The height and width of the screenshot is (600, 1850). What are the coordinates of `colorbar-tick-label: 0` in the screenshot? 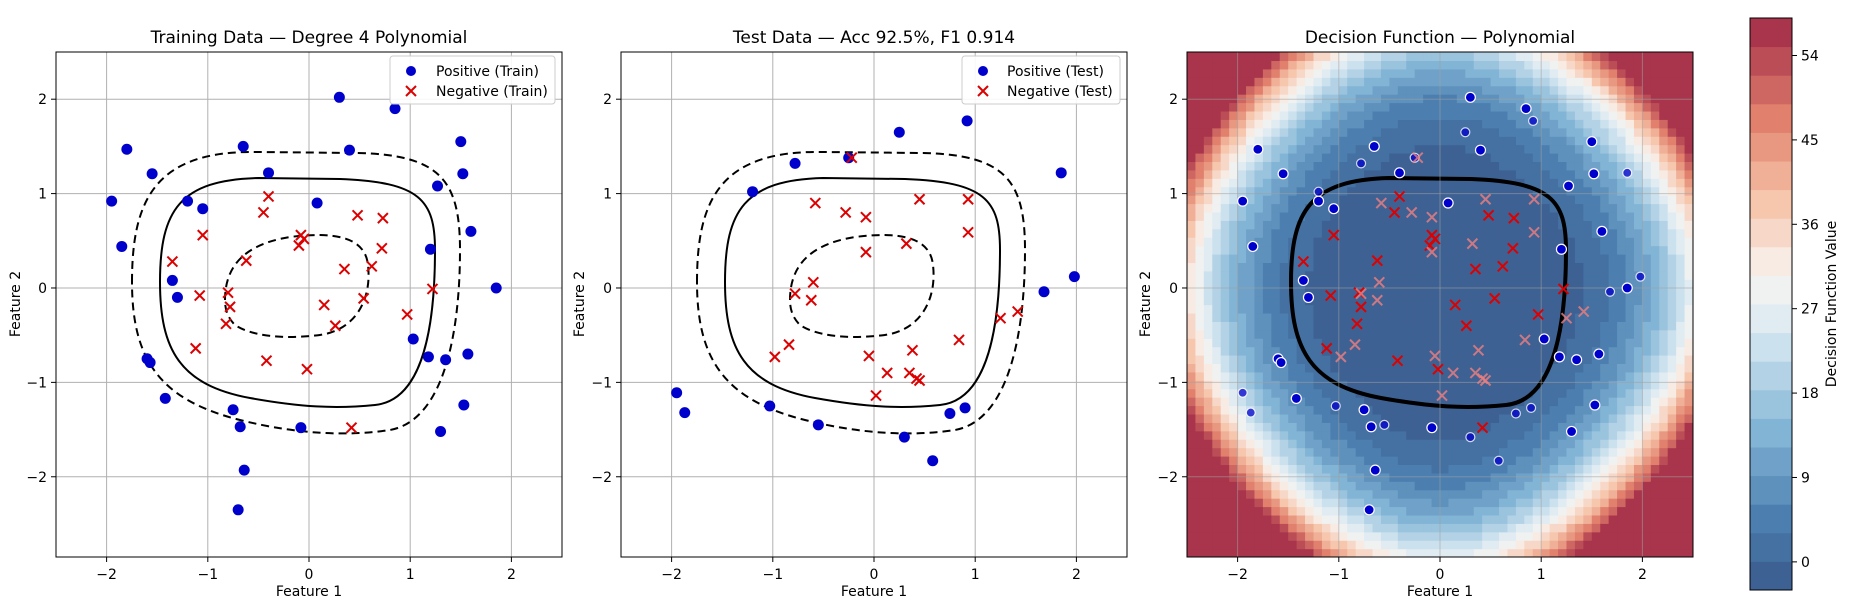 It's located at (1805, 563).